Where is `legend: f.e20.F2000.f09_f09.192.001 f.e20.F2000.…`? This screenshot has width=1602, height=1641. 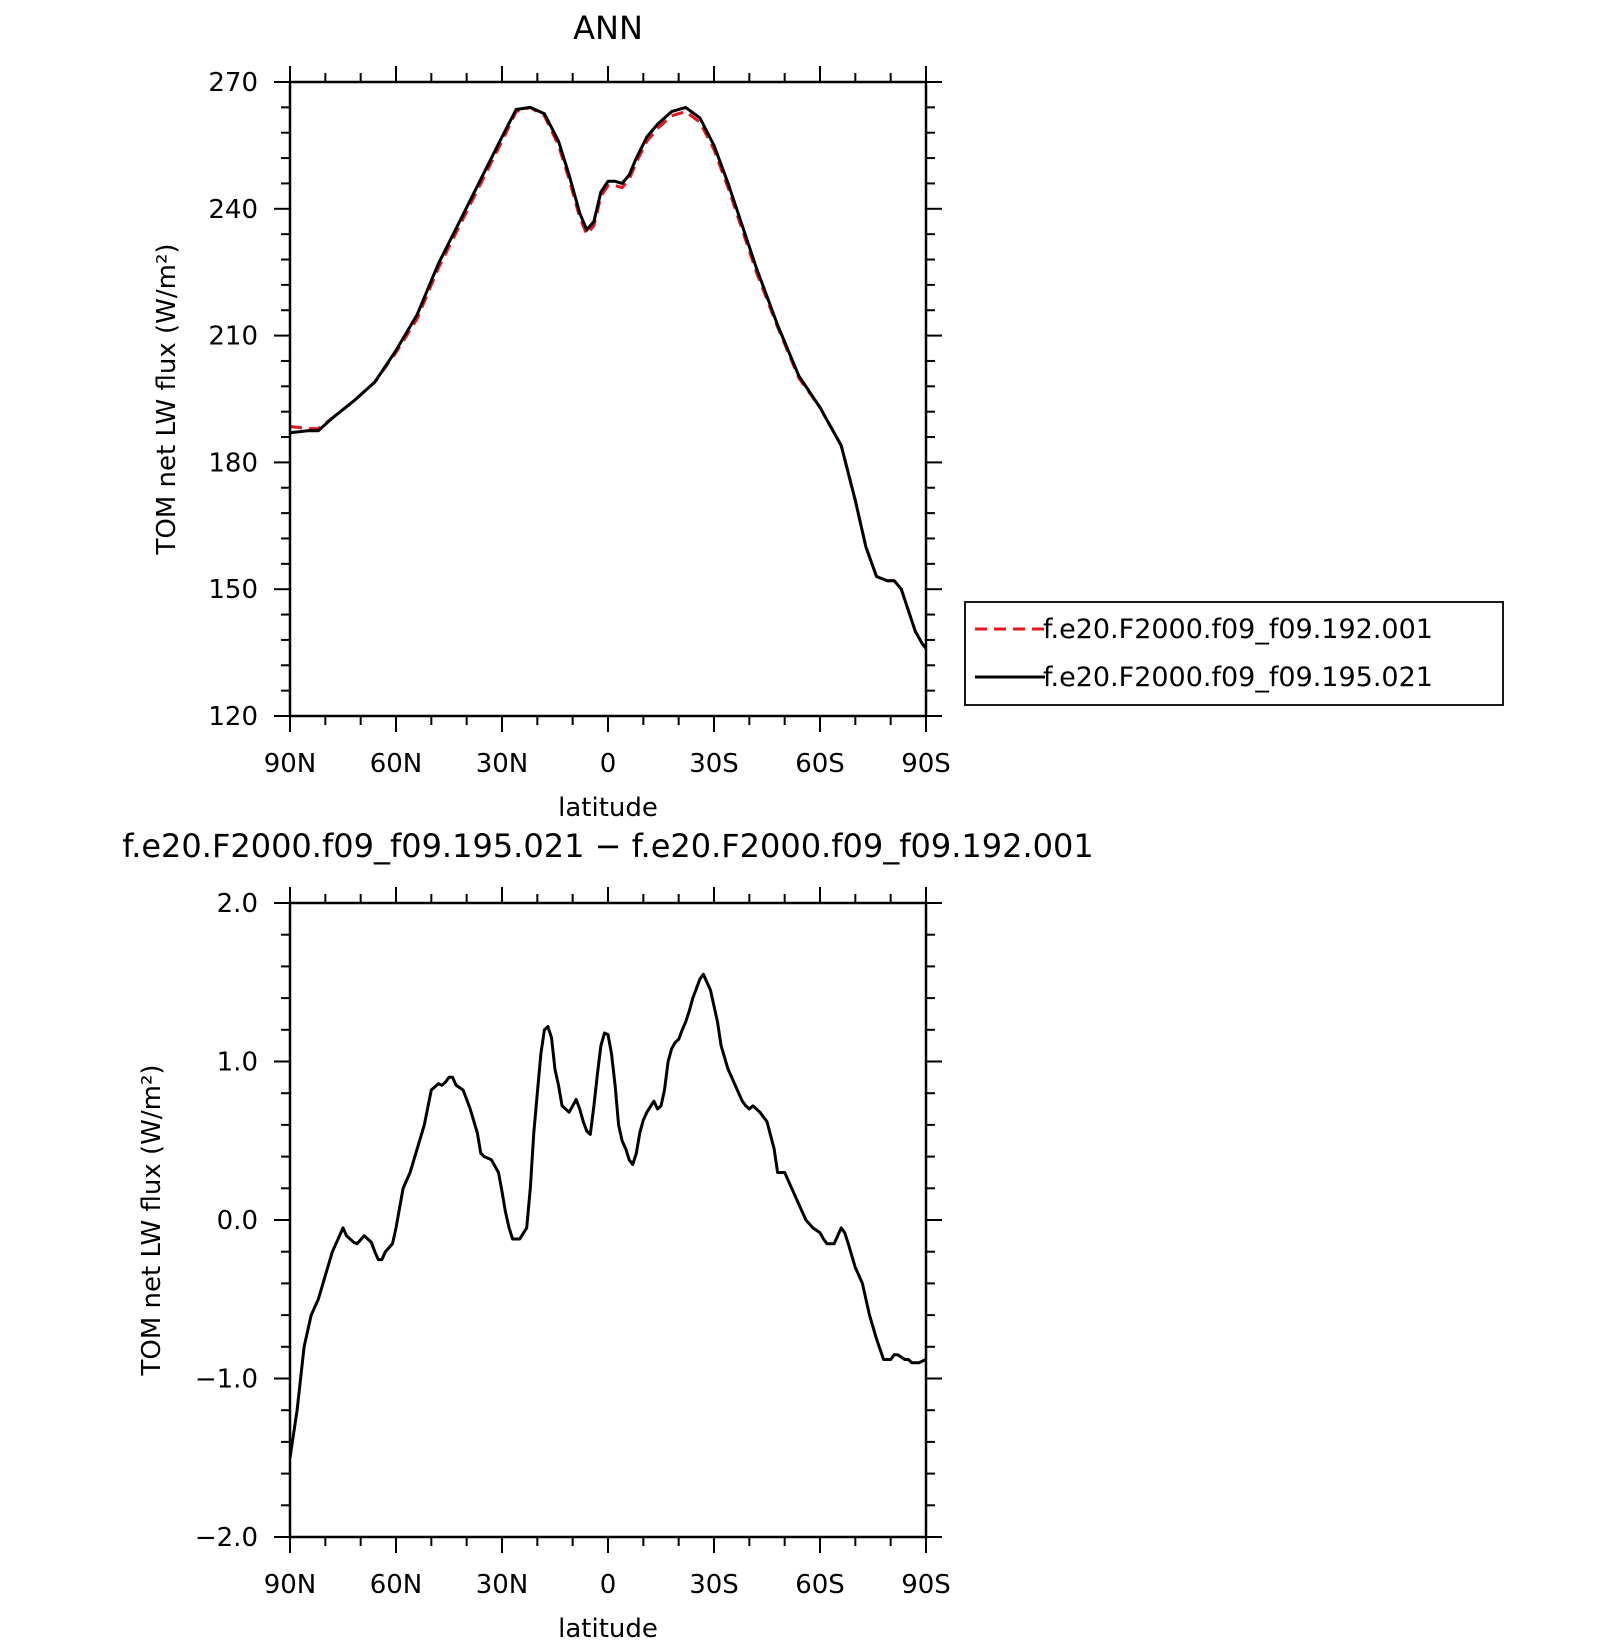
legend: f.e20.F2000.f09_f09.192.001 f.e20.F2000.… is located at coordinates (1234, 653).